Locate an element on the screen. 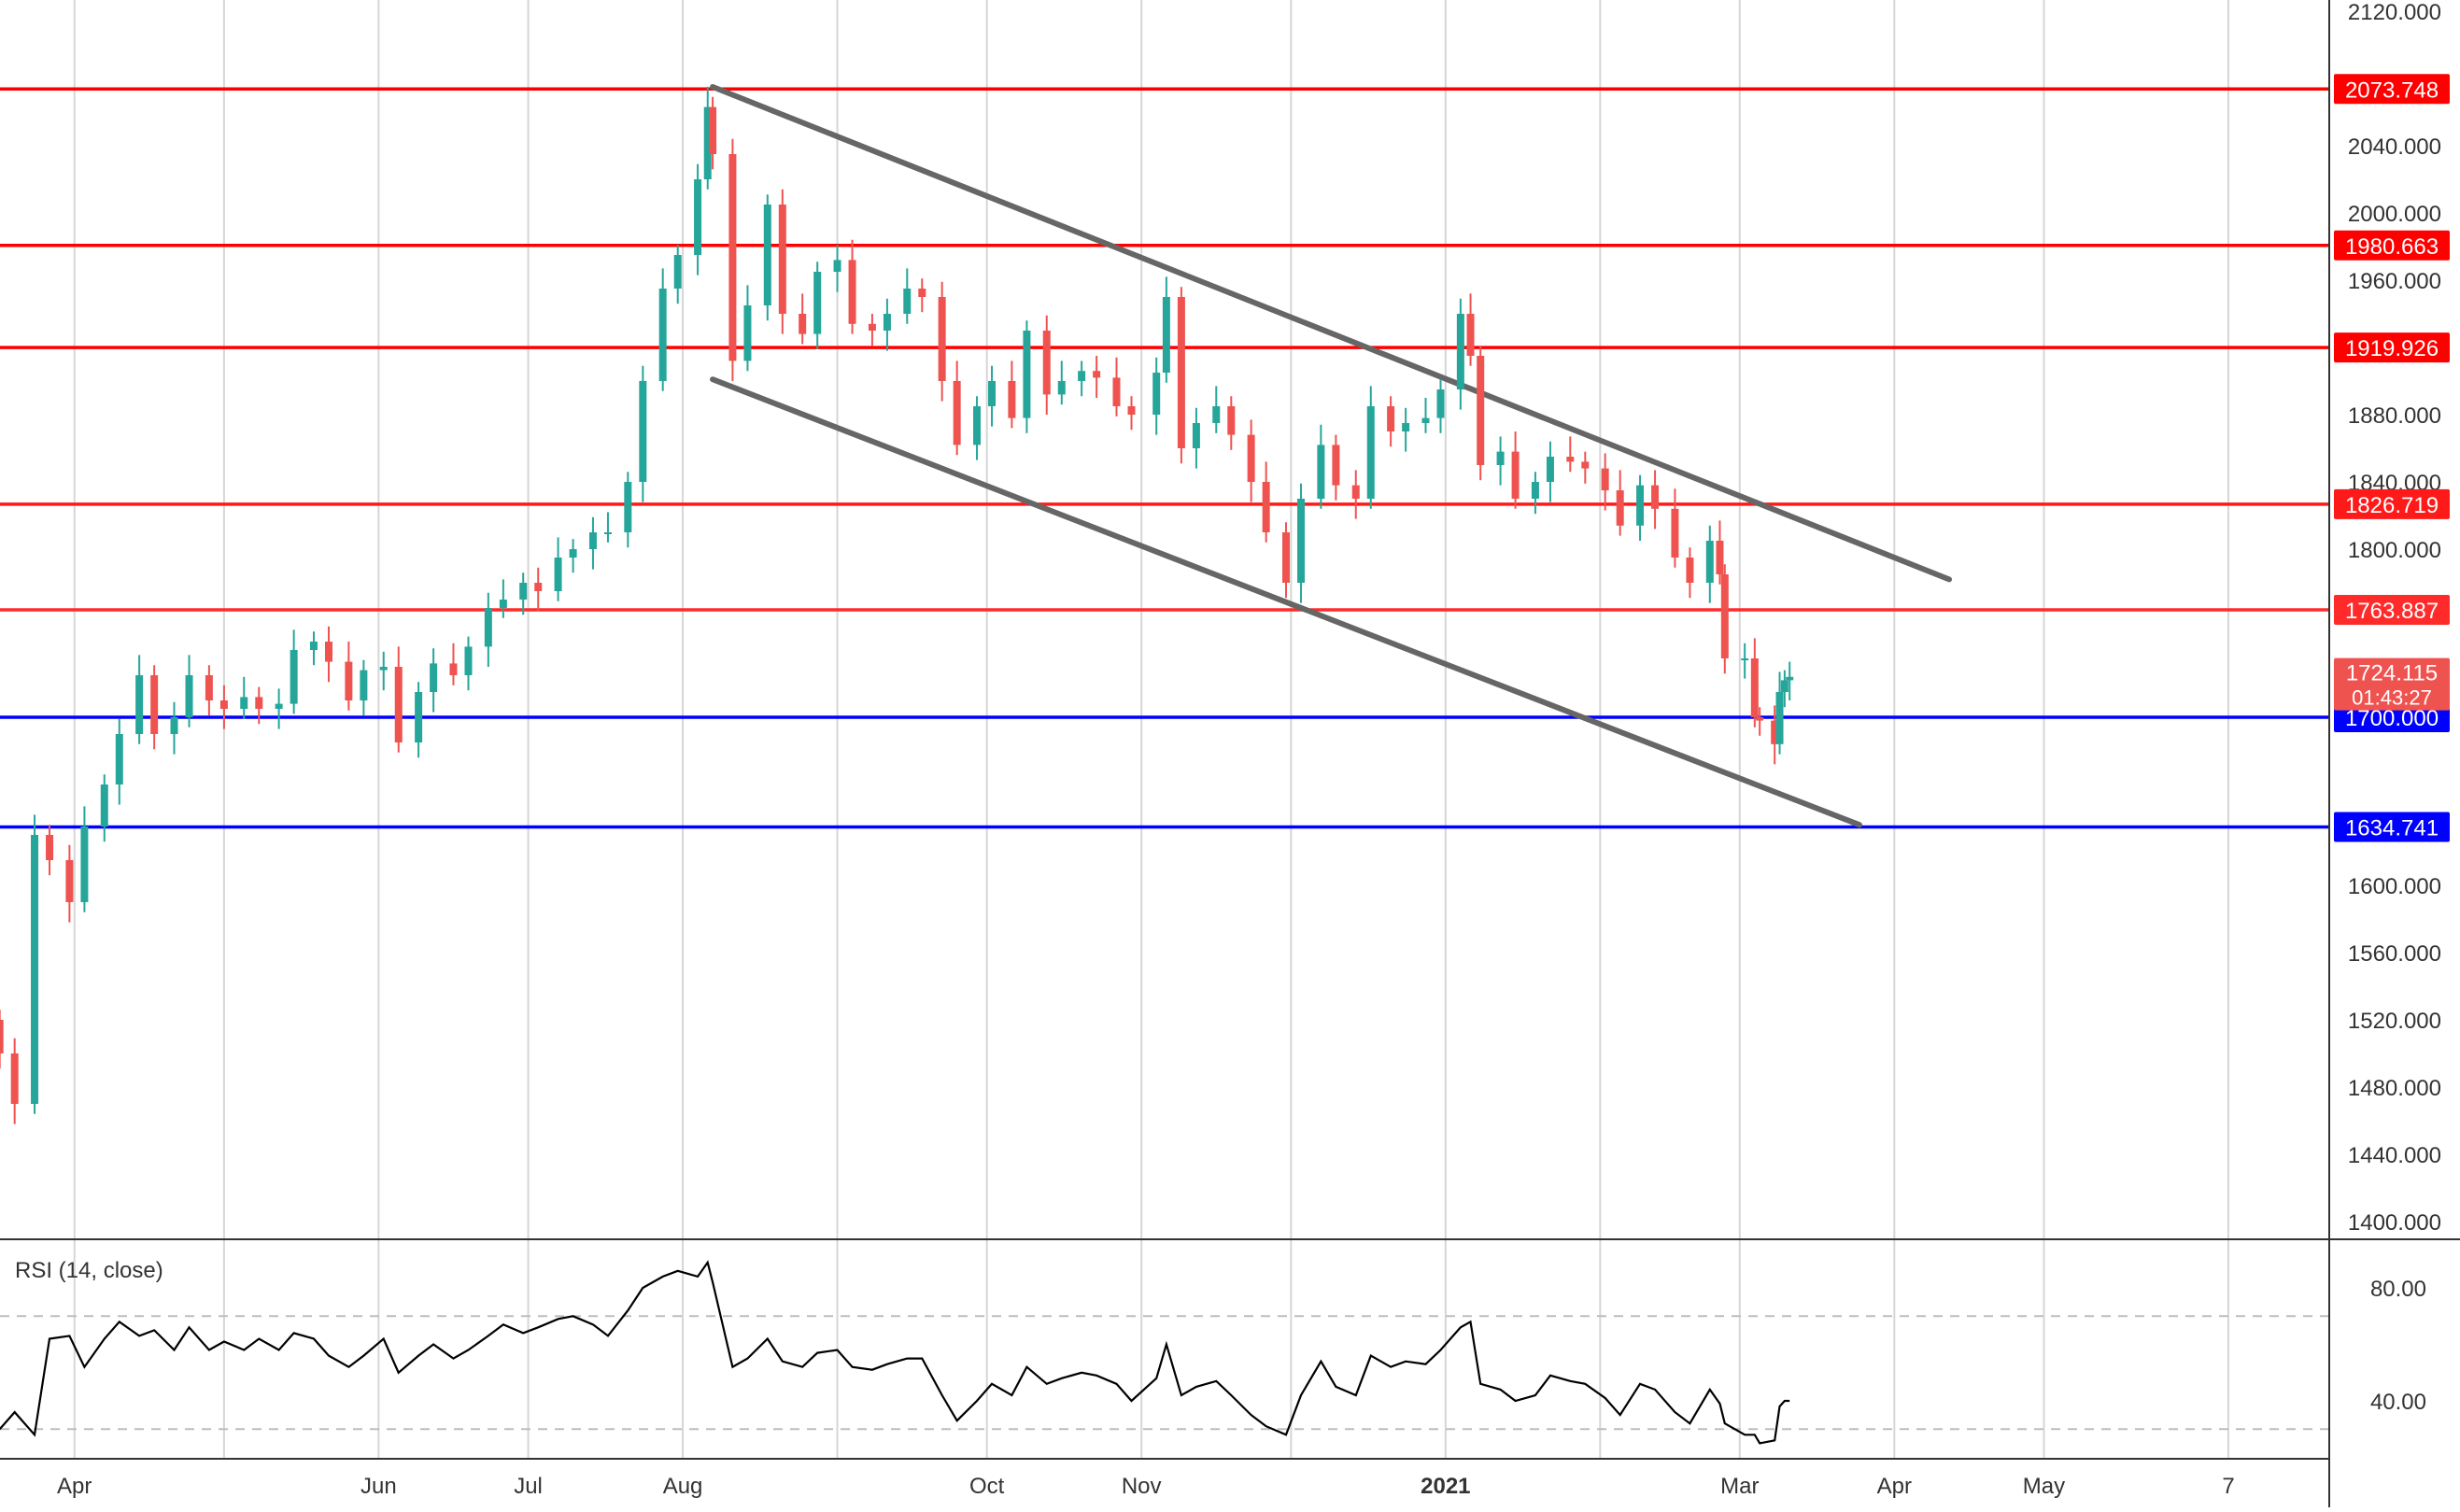 This screenshot has width=2460, height=1512. level-price-label: 1634.741 is located at coordinates (2392, 827).